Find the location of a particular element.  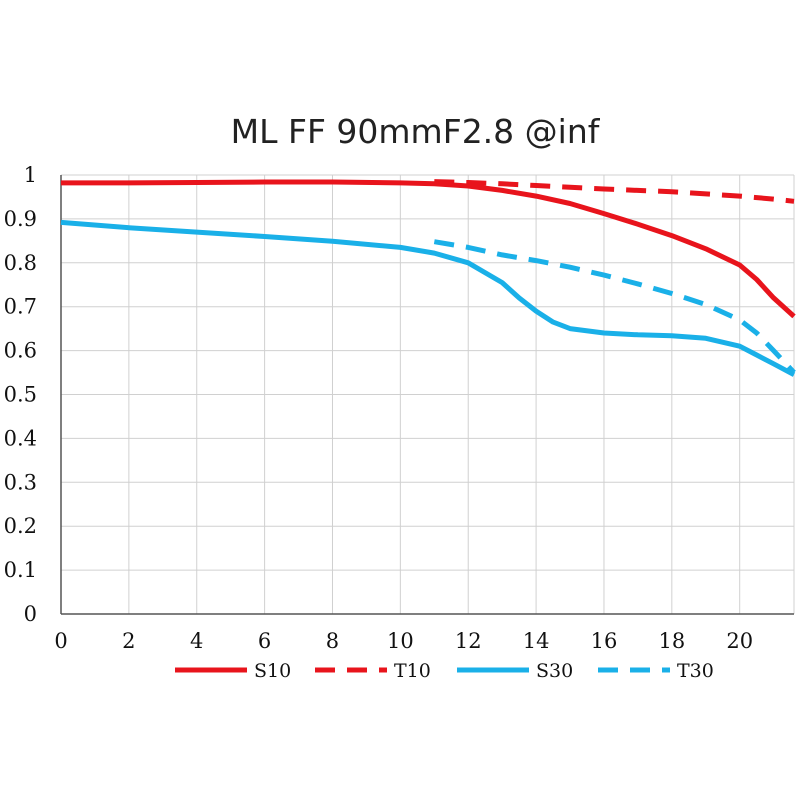

y-tick-label: 0 is located at coordinates (30, 614).